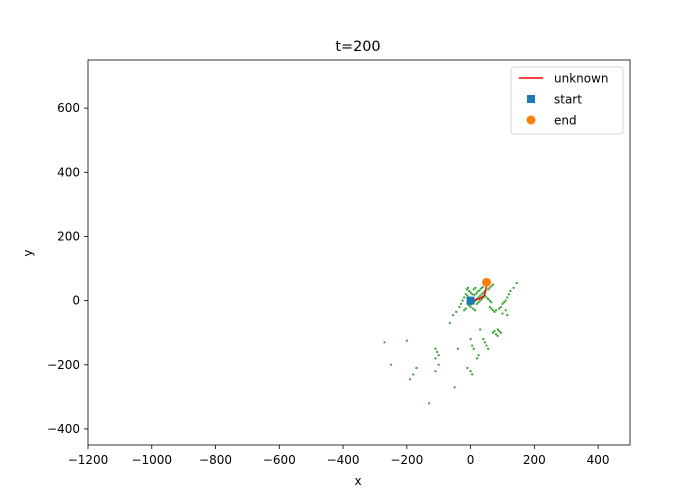 The height and width of the screenshot is (504, 700). What do you see at coordinates (487, 282) in the screenshot?
I see `end-marker` at bounding box center [487, 282].